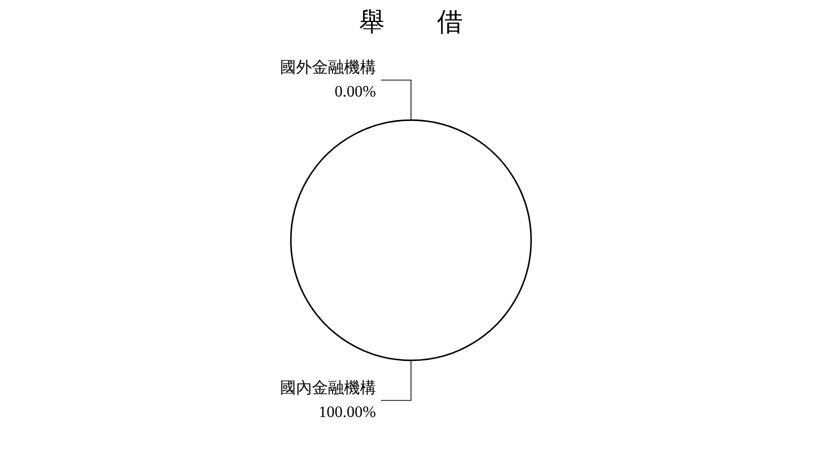 Image resolution: width=822 pixels, height=462 pixels. What do you see at coordinates (347, 412) in the screenshot?
I see `data-label: 100.00%` at bounding box center [347, 412].